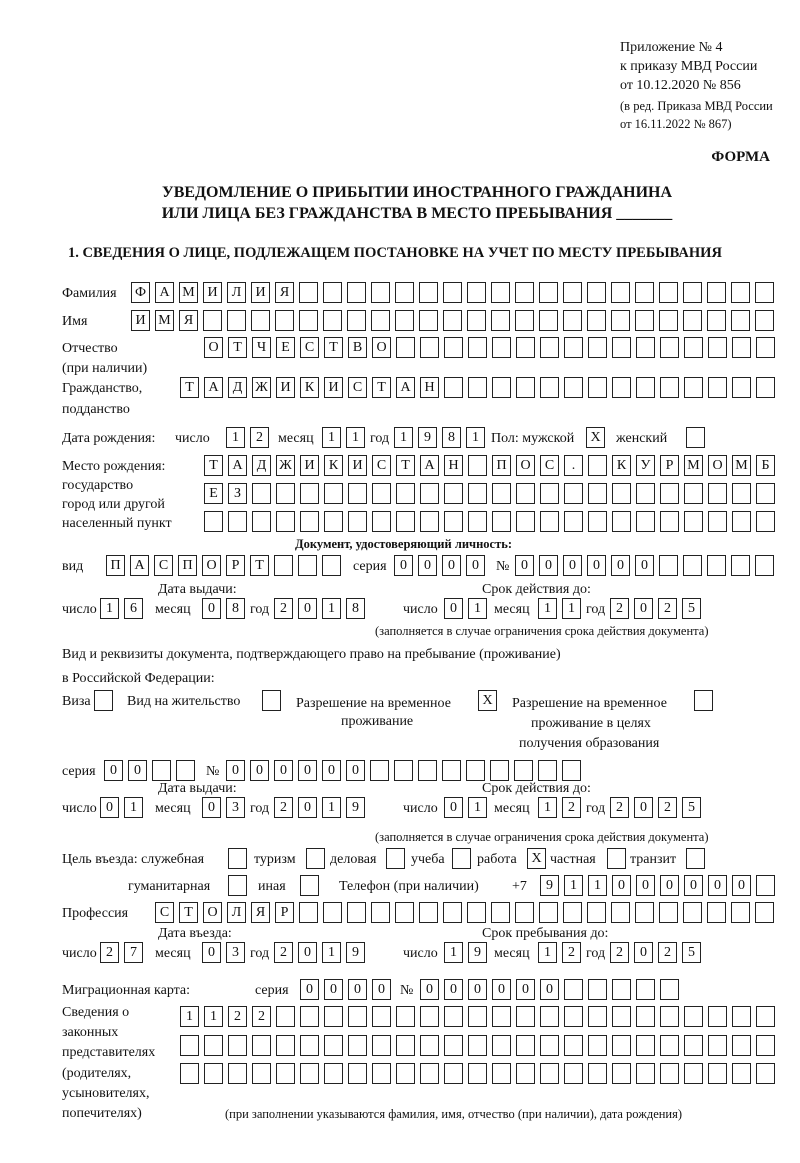  Describe the element at coordinates (284, 292) in the screenshot. I see `char-box: Я` at that location.